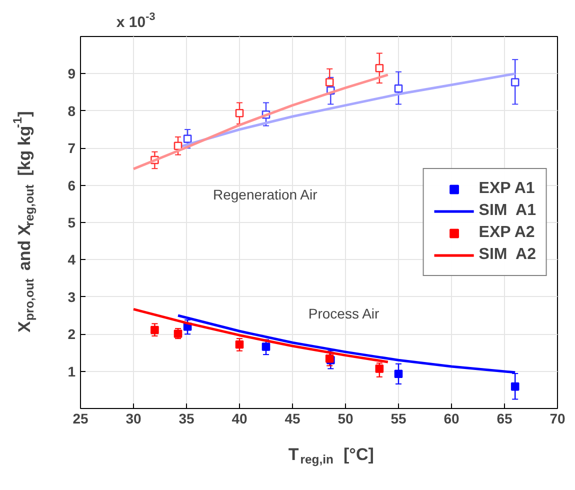 Image resolution: width=575 pixels, height=490 pixels. What do you see at coordinates (506, 189) in the screenshot?
I see `legend-label: EXP A1` at bounding box center [506, 189].